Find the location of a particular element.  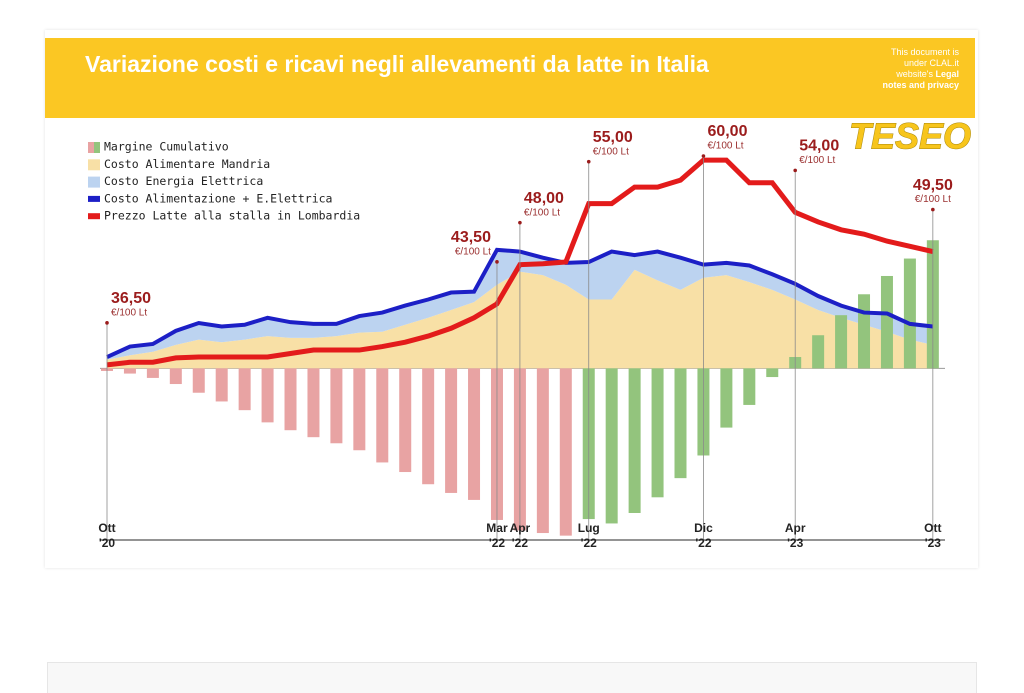

x-tick-label: Lug '22 is located at coordinates (588, 535).